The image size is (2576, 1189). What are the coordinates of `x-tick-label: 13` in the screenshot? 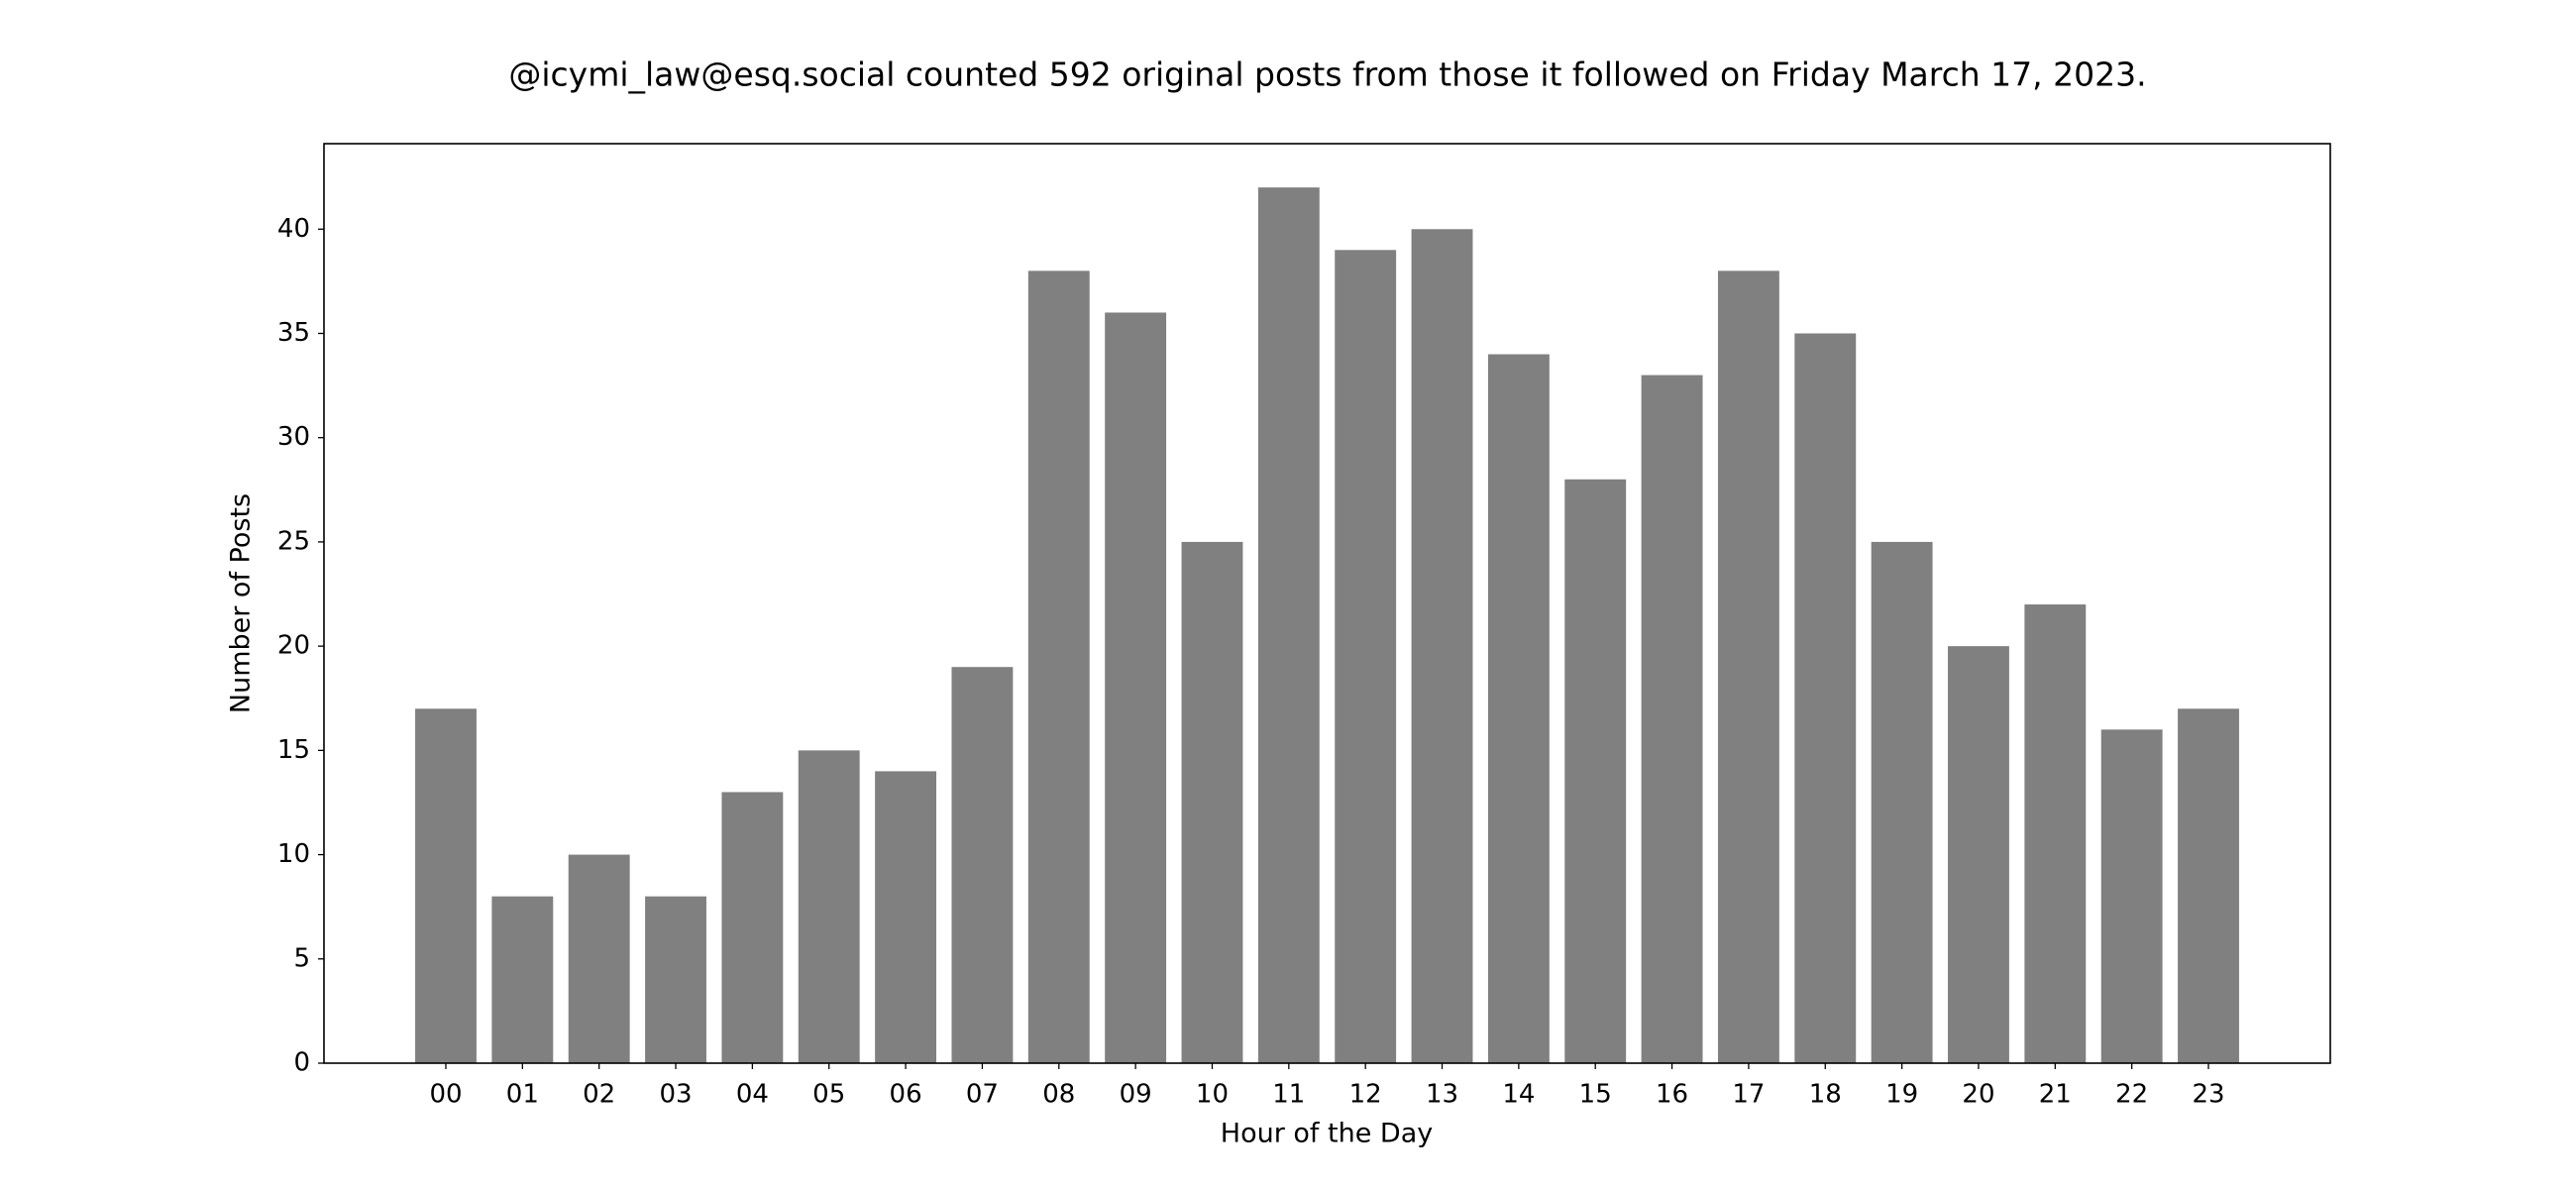 It's located at (1442, 1095).